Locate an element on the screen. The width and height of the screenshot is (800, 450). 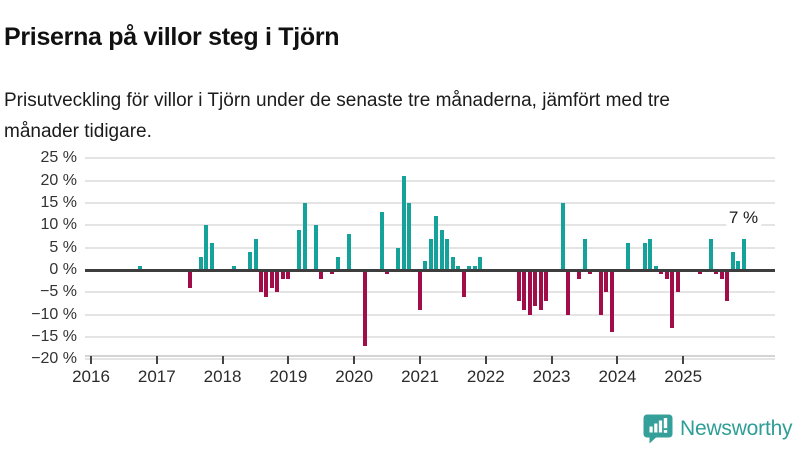
newsworthy-logo: Newsworthy is located at coordinates (718, 428).